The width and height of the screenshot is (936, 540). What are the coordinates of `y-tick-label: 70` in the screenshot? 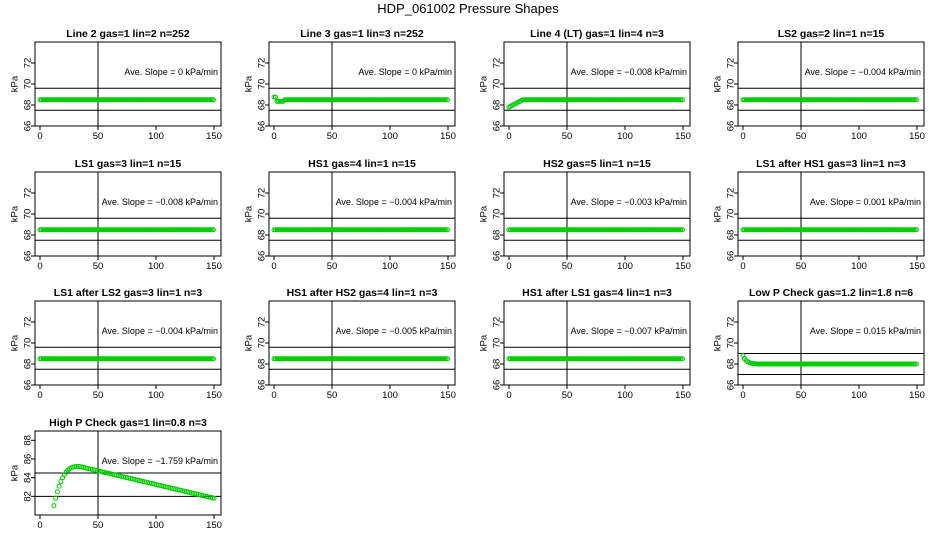 It's located at (497, 343).